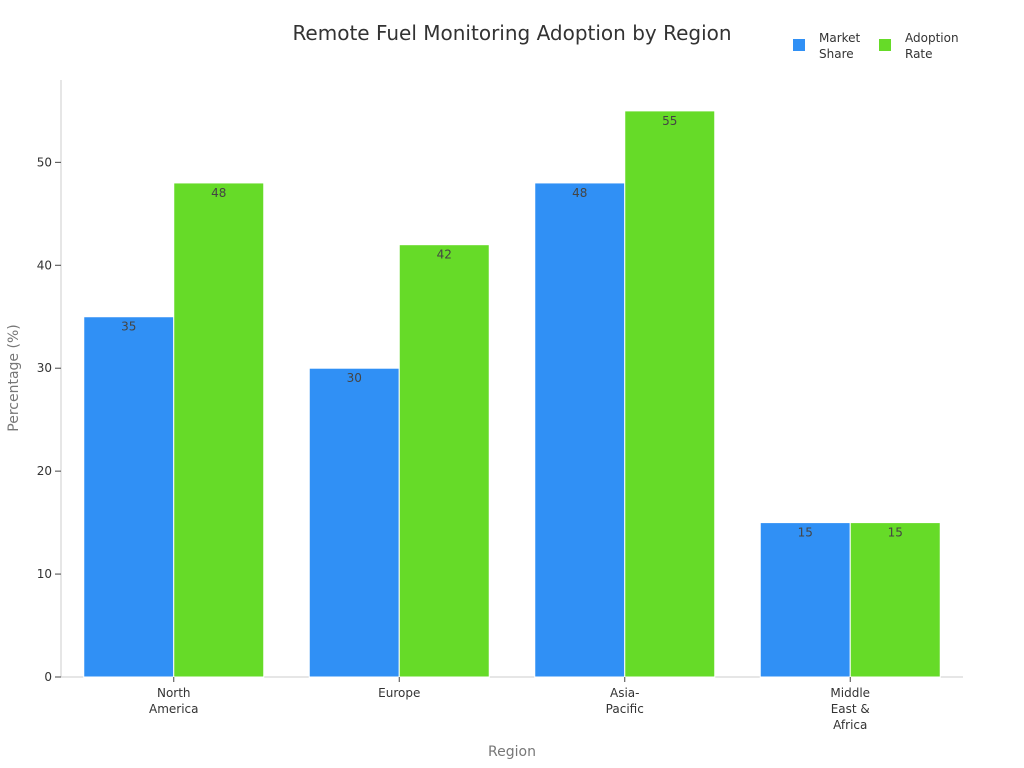  I want to click on y-axis-title: Percentage (%), so click(14, 377).